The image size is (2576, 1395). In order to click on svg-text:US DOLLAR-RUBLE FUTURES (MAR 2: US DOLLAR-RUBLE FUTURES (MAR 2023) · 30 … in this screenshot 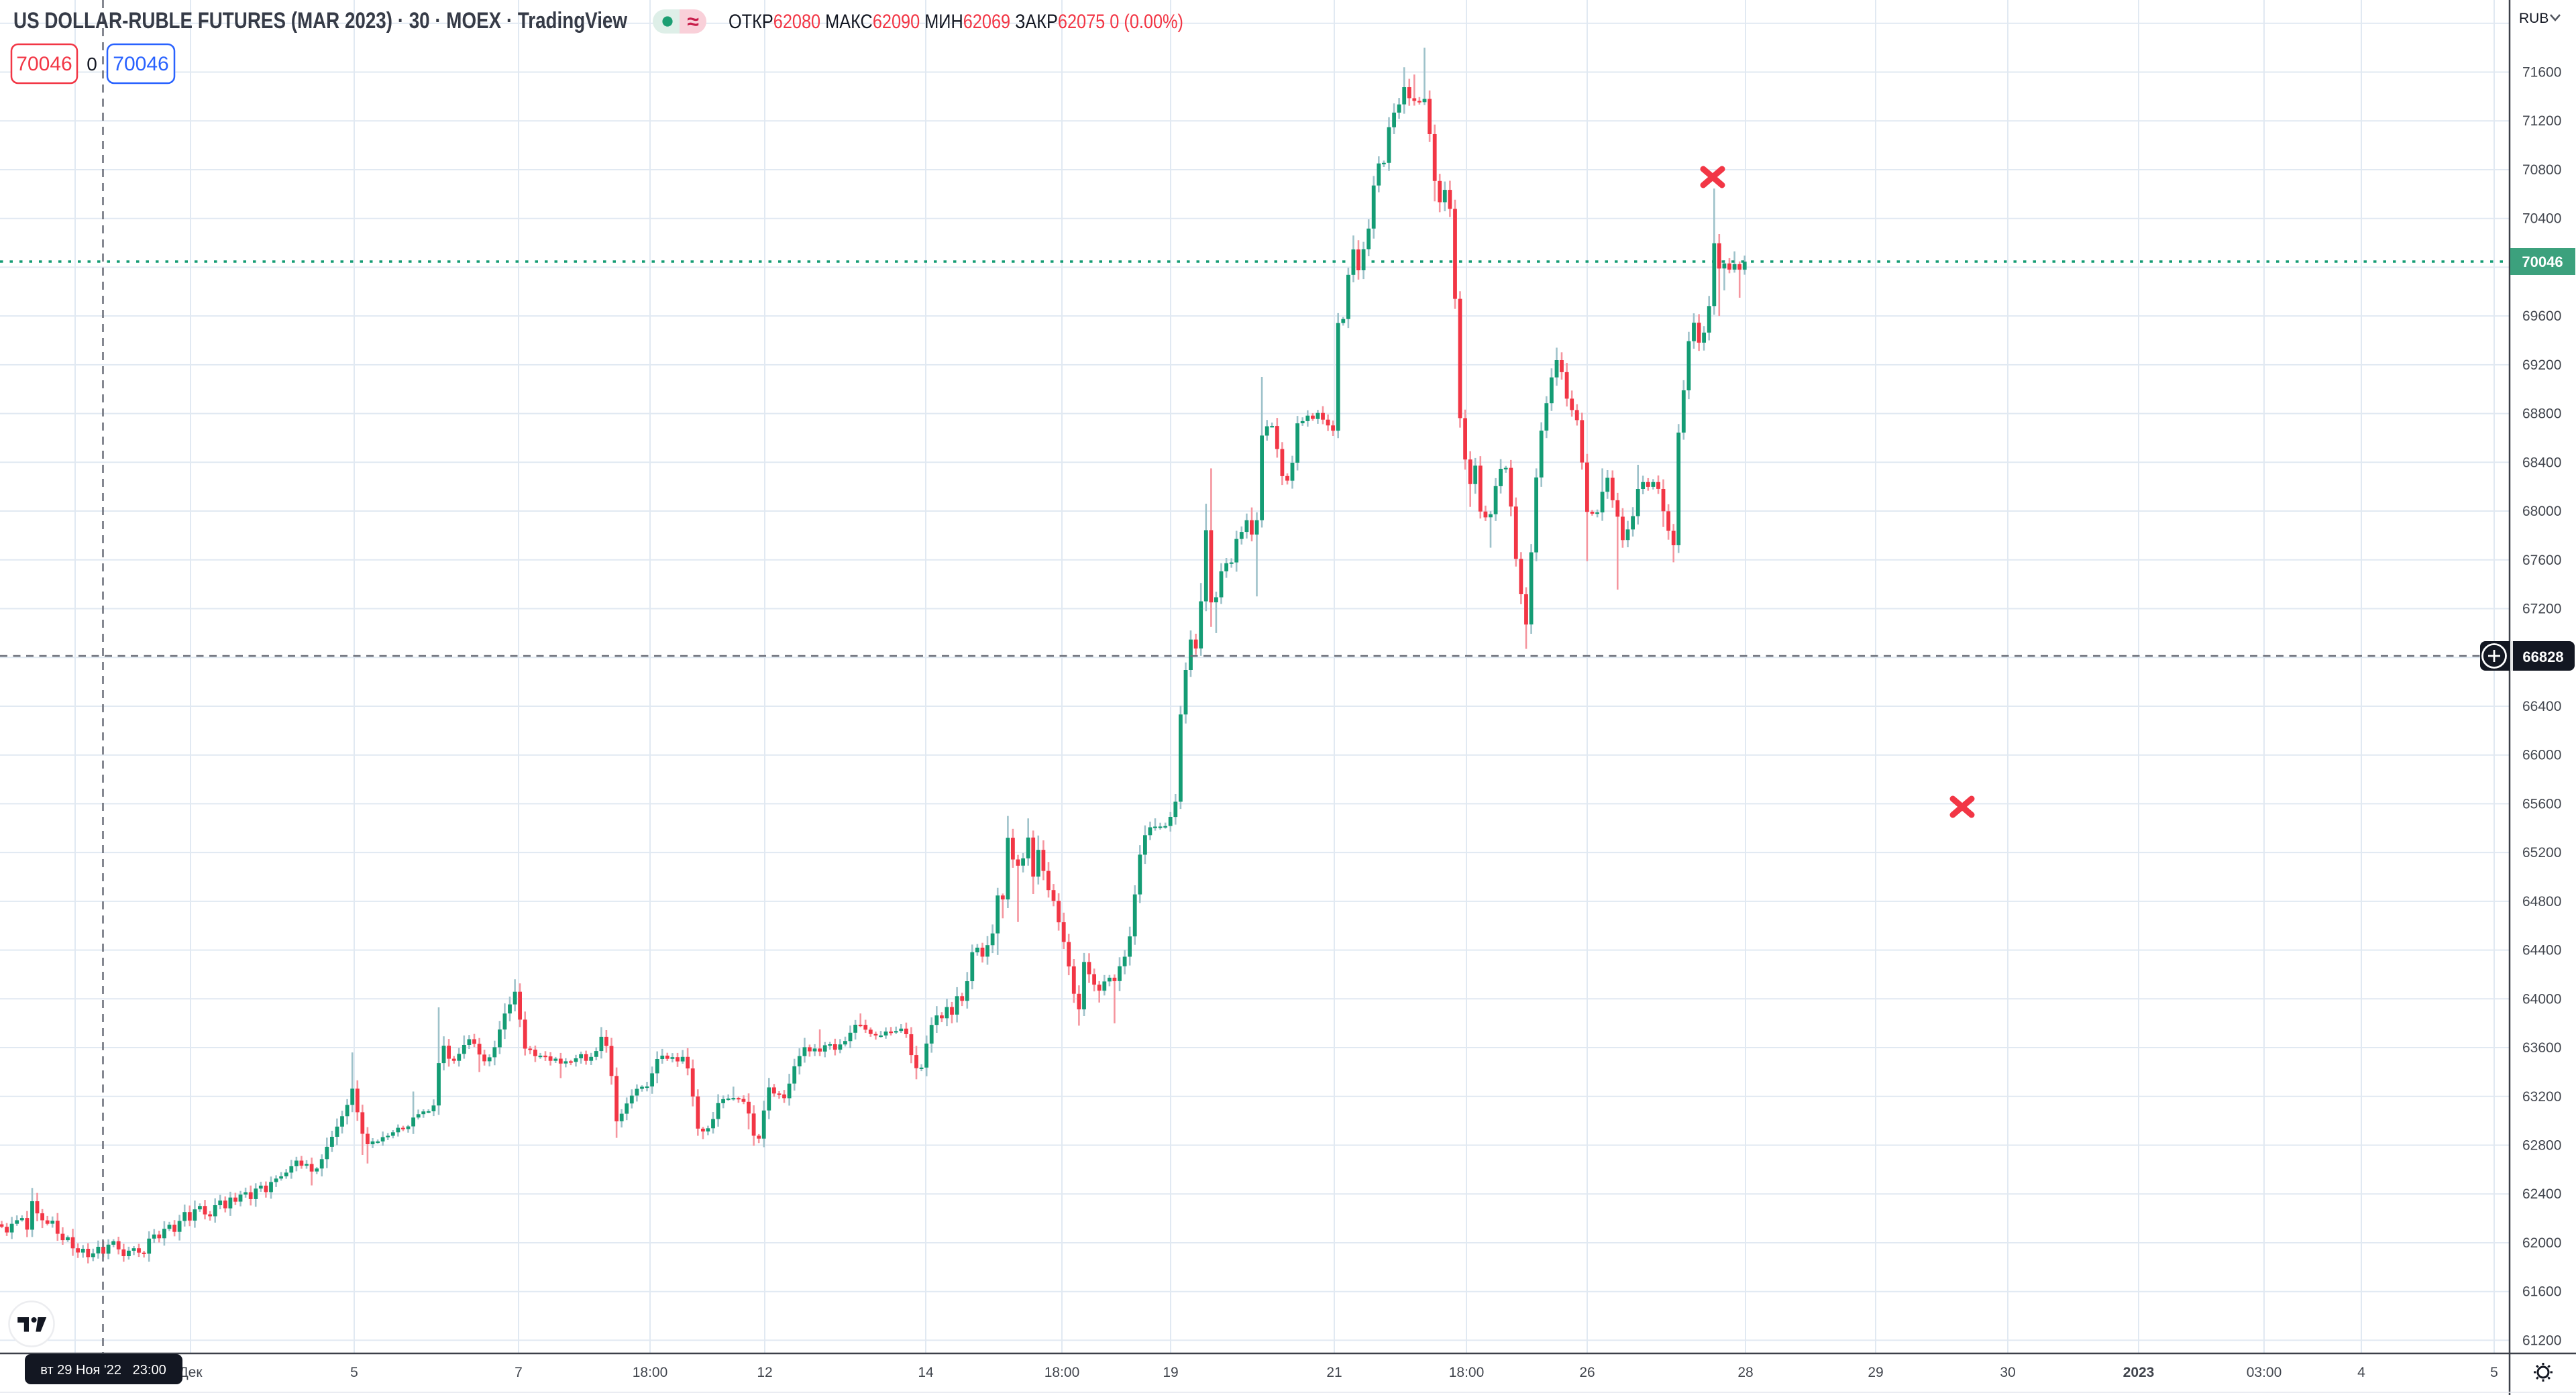, I will do `click(320, 21)`.